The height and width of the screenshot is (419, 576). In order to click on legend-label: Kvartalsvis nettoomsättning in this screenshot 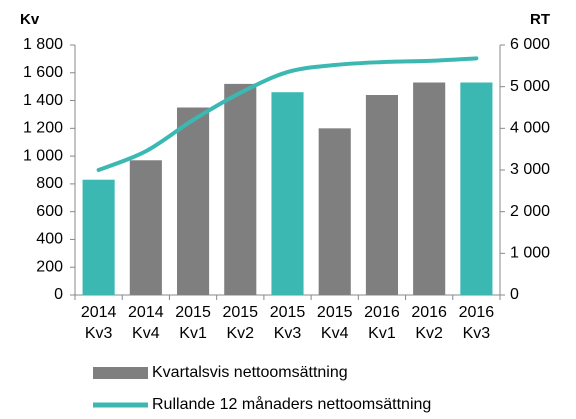, I will do `click(250, 372)`.